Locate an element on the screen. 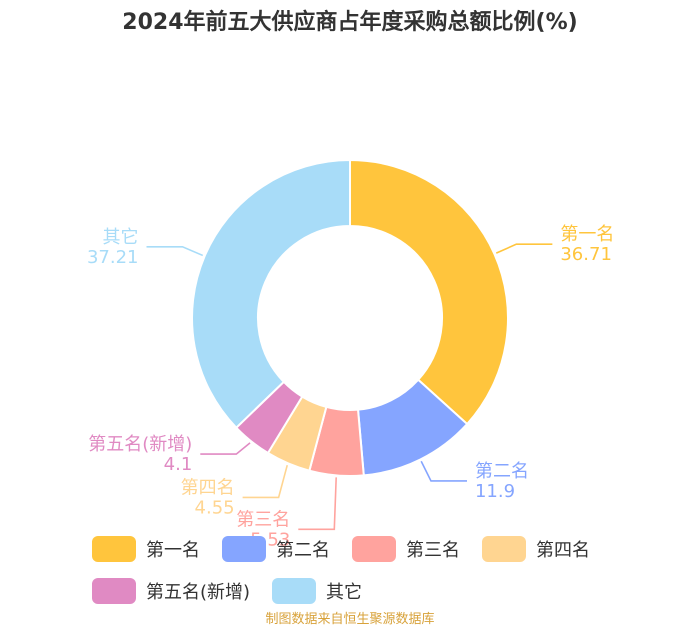 The height and width of the screenshot is (630, 700). legend-item-4: 第四名 is located at coordinates (536, 549).